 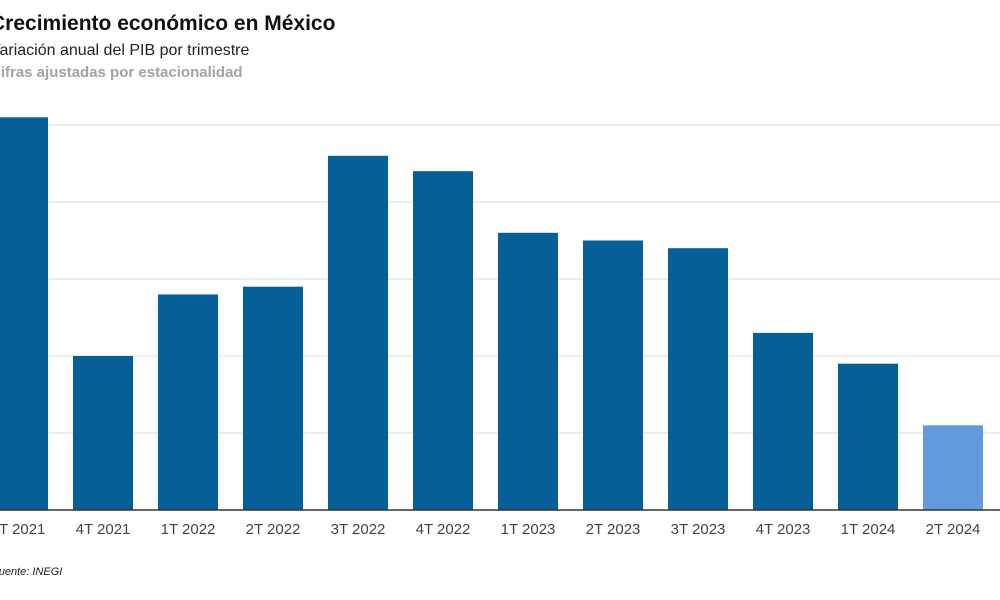 I want to click on x-tick-label: 1T 2024, so click(x=868, y=529).